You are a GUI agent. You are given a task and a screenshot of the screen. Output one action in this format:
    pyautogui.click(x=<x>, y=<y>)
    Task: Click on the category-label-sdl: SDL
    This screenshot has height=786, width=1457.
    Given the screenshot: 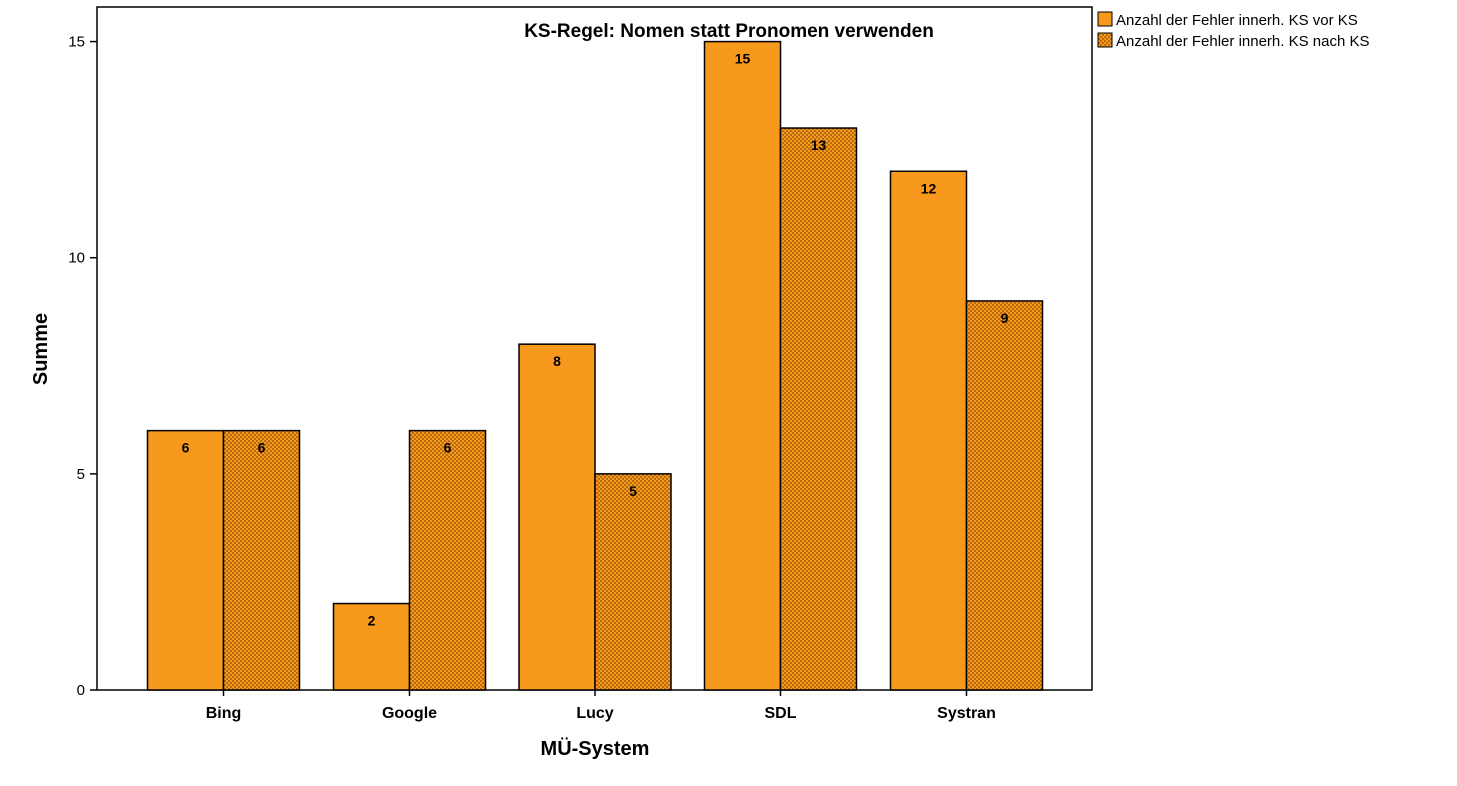 What is the action you would take?
    pyautogui.click(x=781, y=713)
    